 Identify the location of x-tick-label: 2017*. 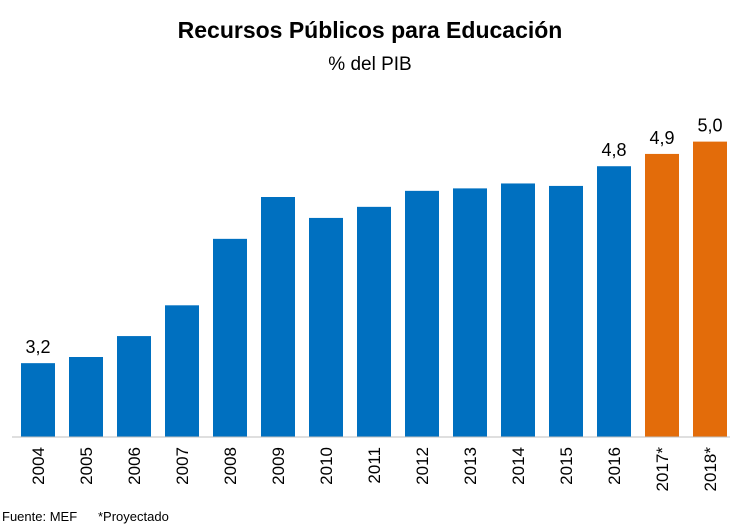
(662, 469).